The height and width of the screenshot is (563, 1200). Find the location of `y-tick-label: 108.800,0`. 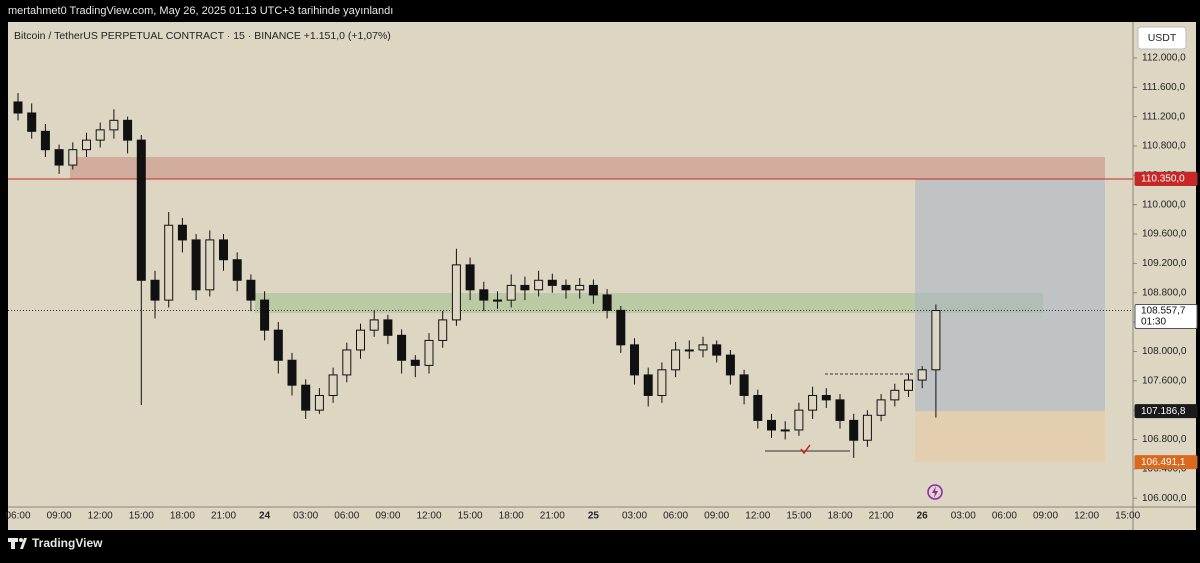

y-tick-label: 108.800,0 is located at coordinates (1164, 292).